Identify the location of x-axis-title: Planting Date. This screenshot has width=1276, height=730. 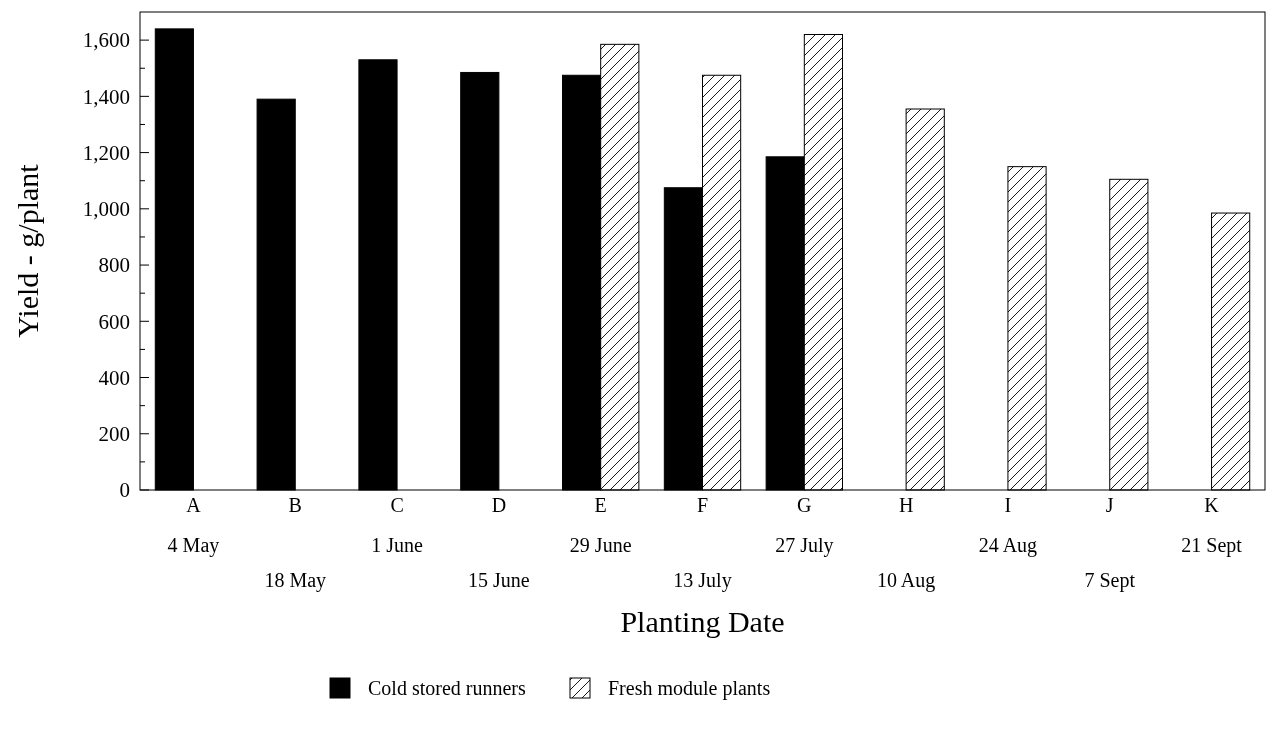
(702, 621).